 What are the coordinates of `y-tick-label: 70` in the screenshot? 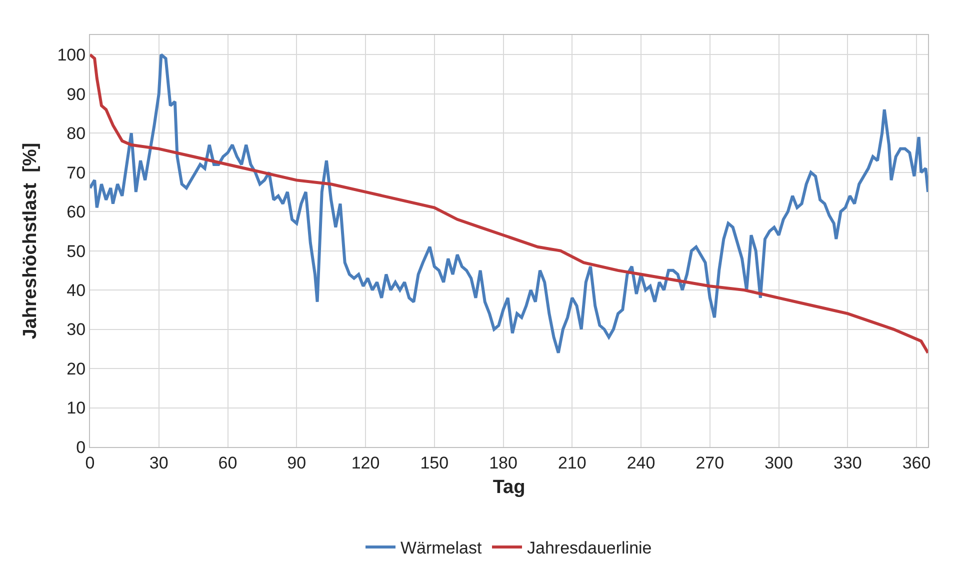 It's located at (76, 172).